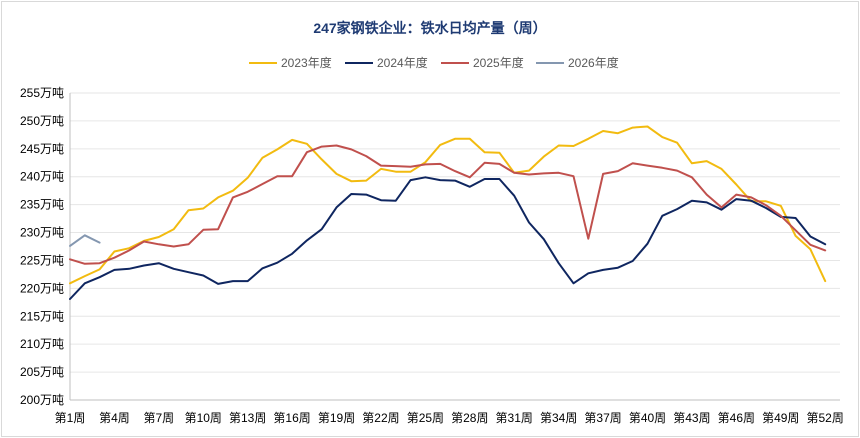 The width and height of the screenshot is (860, 438). What do you see at coordinates (691, 418) in the screenshot?
I see `x-tick-label: 第43周` at bounding box center [691, 418].